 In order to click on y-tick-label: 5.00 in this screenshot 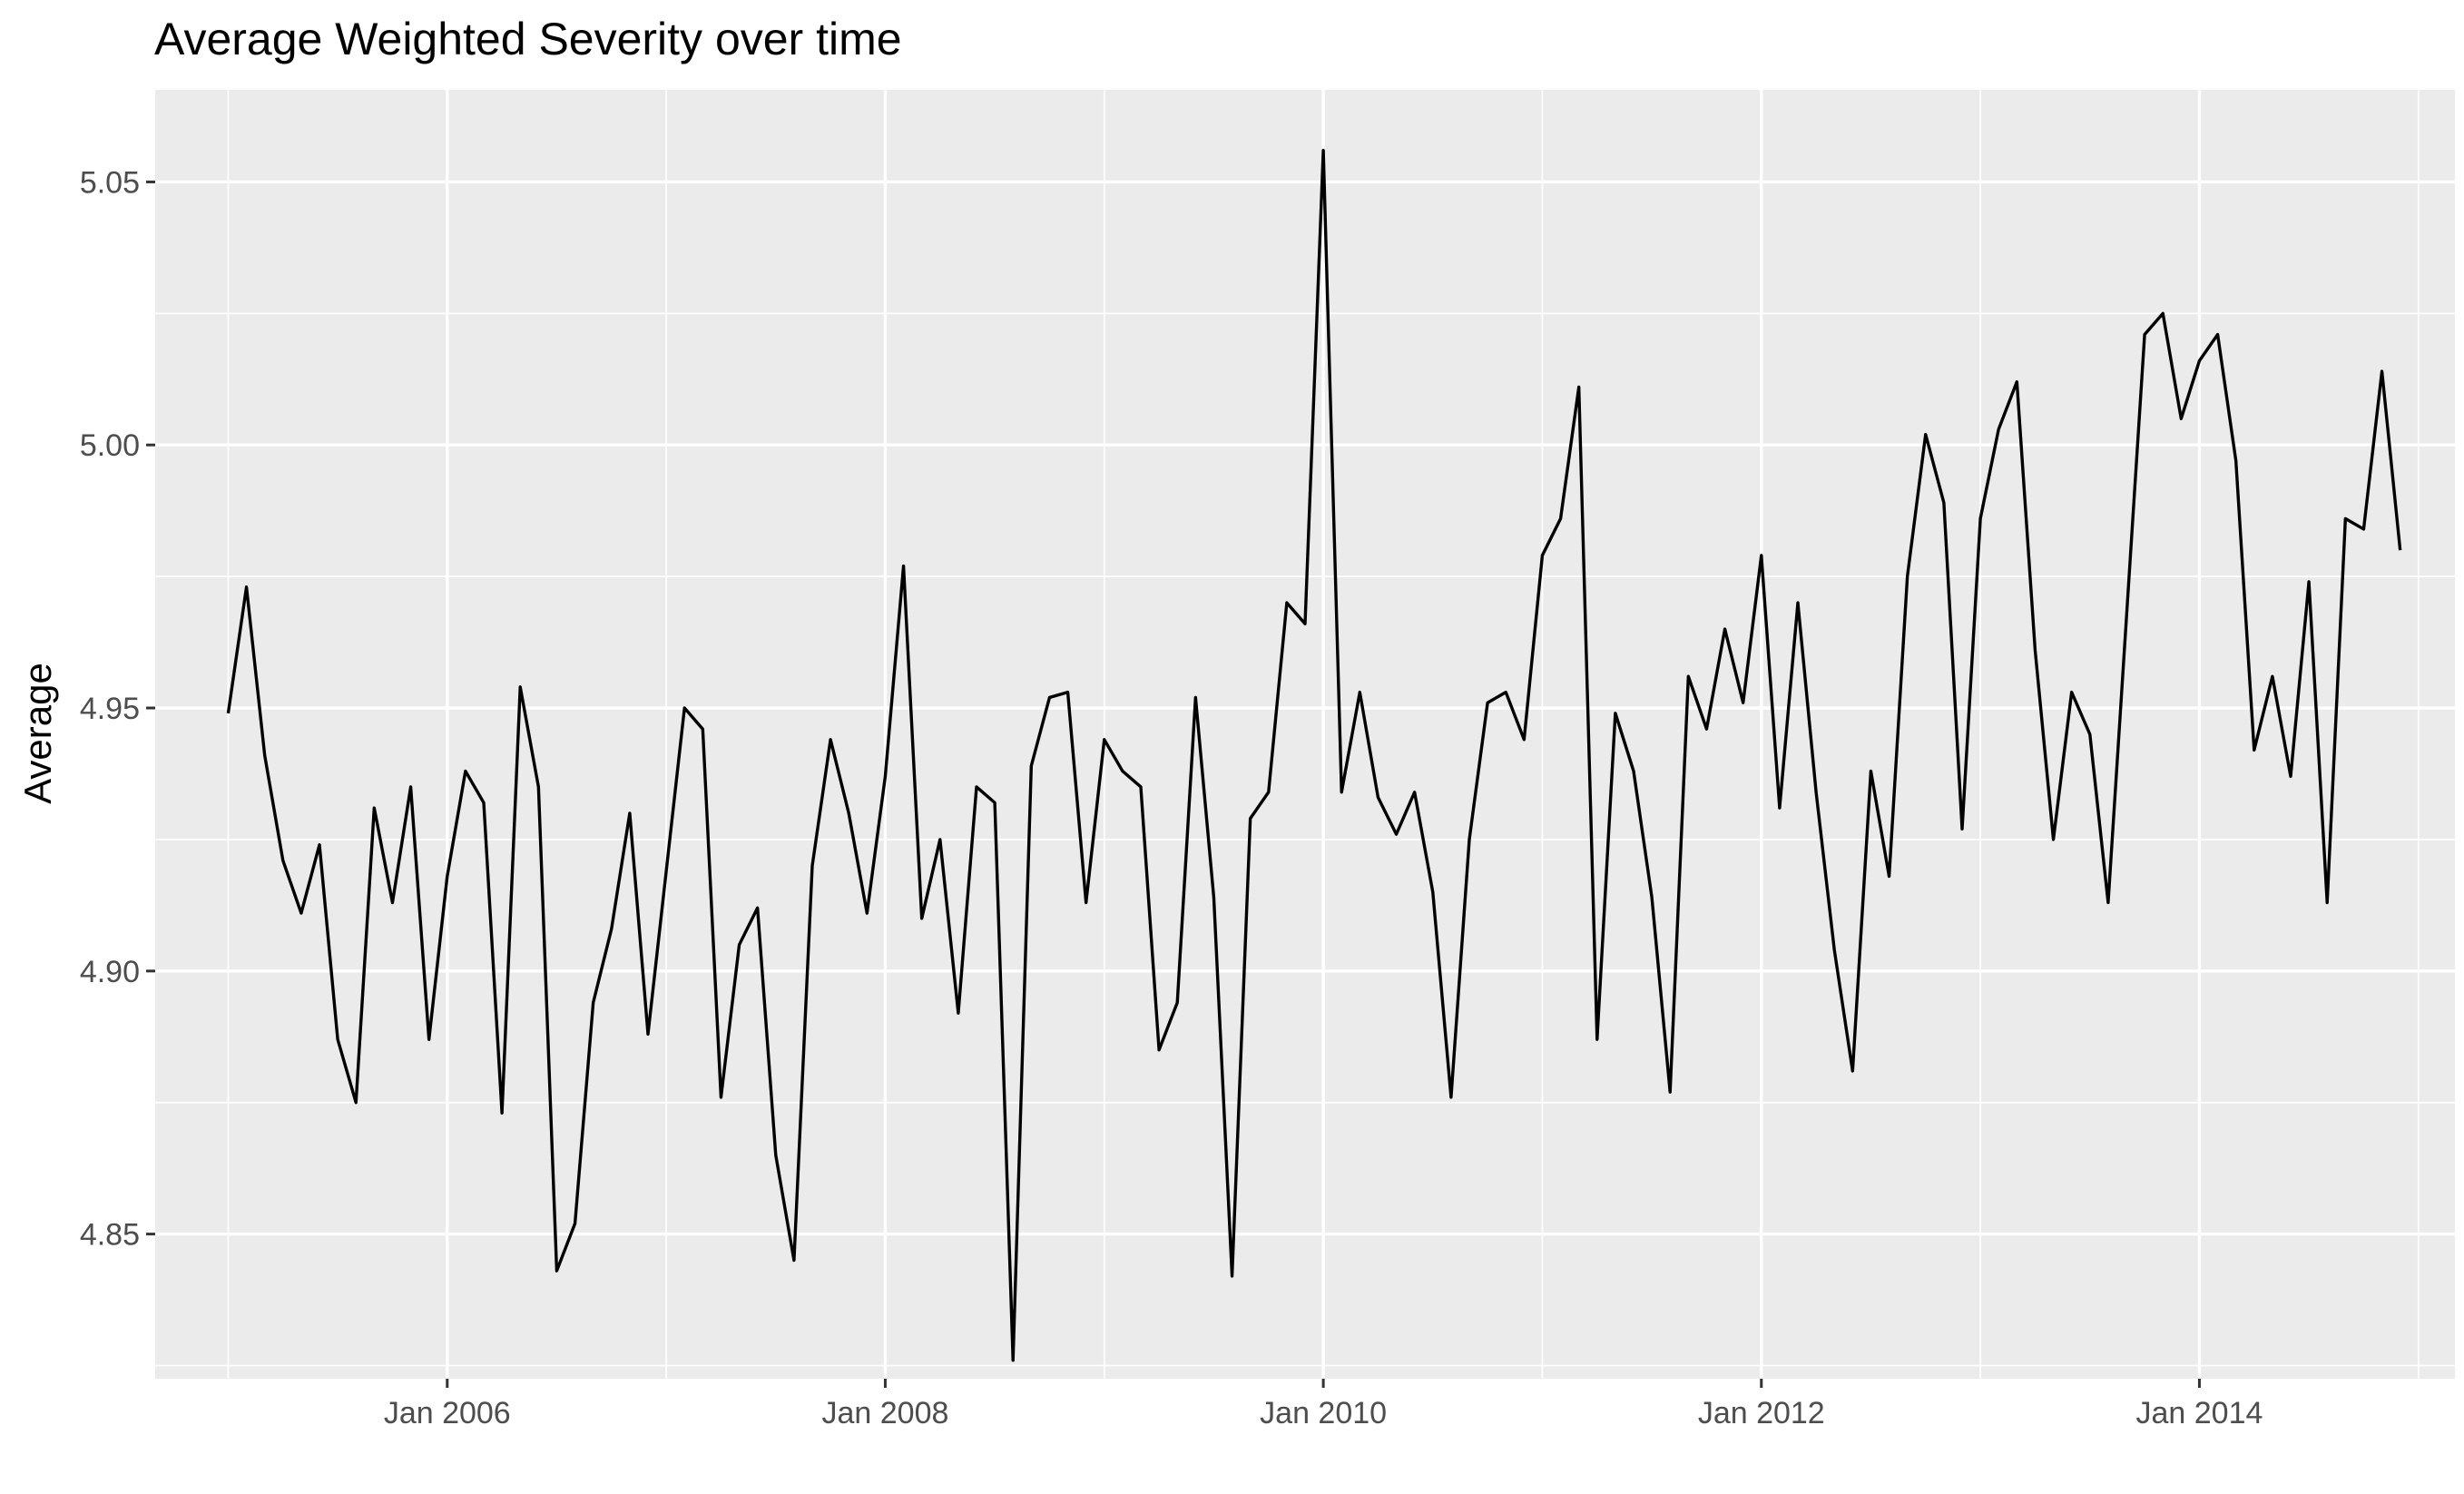, I will do `click(110, 445)`.